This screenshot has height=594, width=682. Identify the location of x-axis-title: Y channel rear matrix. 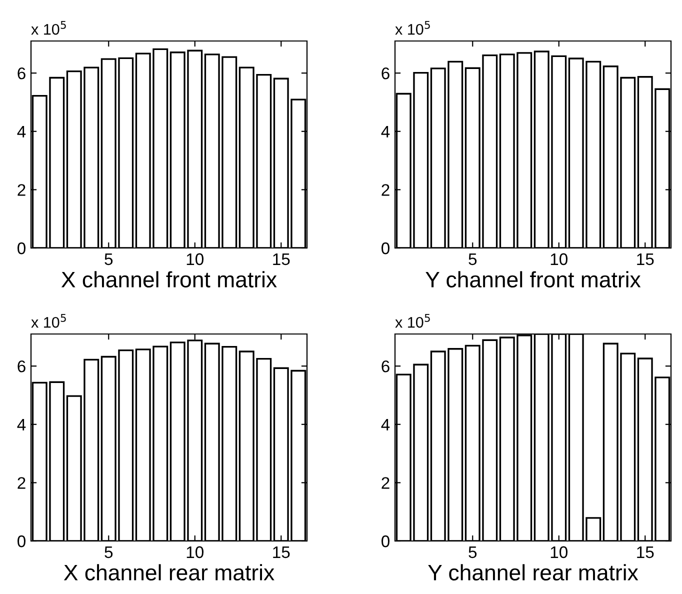
(533, 572).